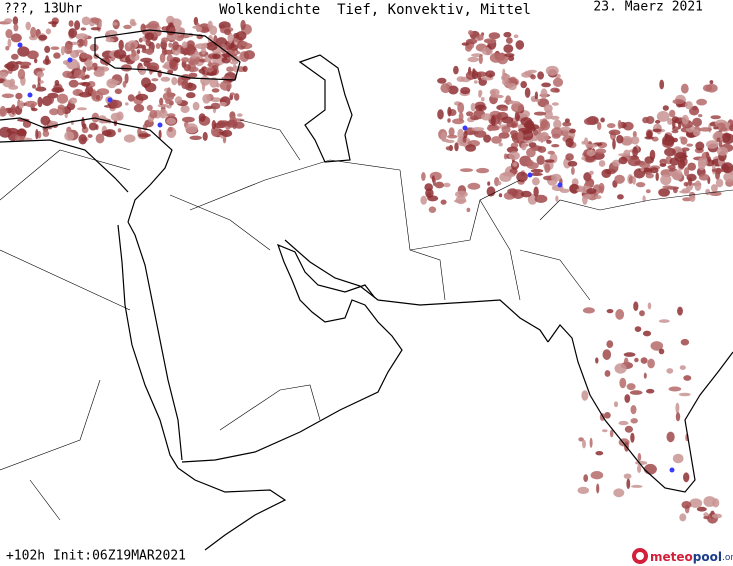  Describe the element at coordinates (150, 345) in the screenshot. I see `red-sea` at that location.